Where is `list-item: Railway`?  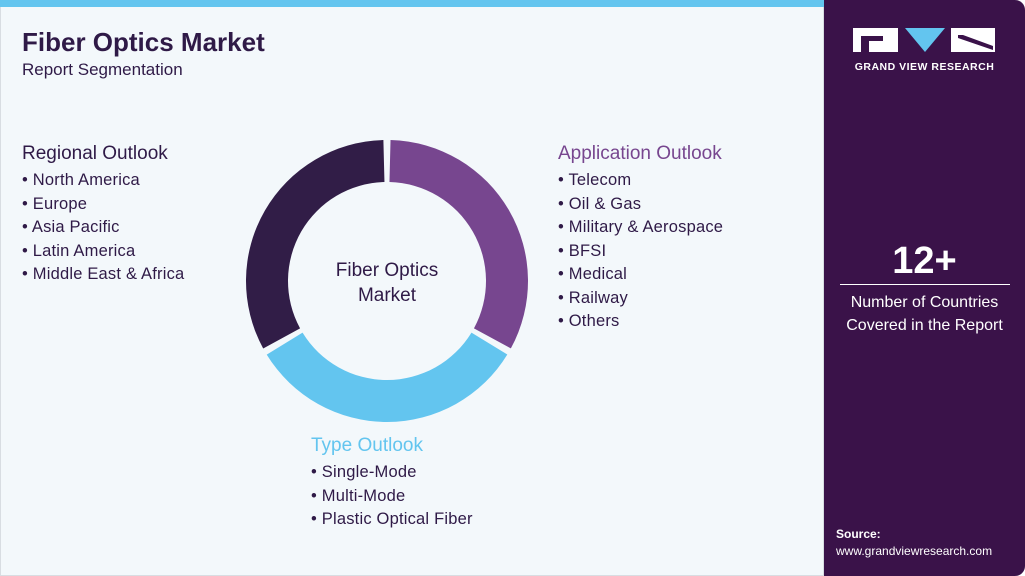
list-item: Railway is located at coordinates (640, 299).